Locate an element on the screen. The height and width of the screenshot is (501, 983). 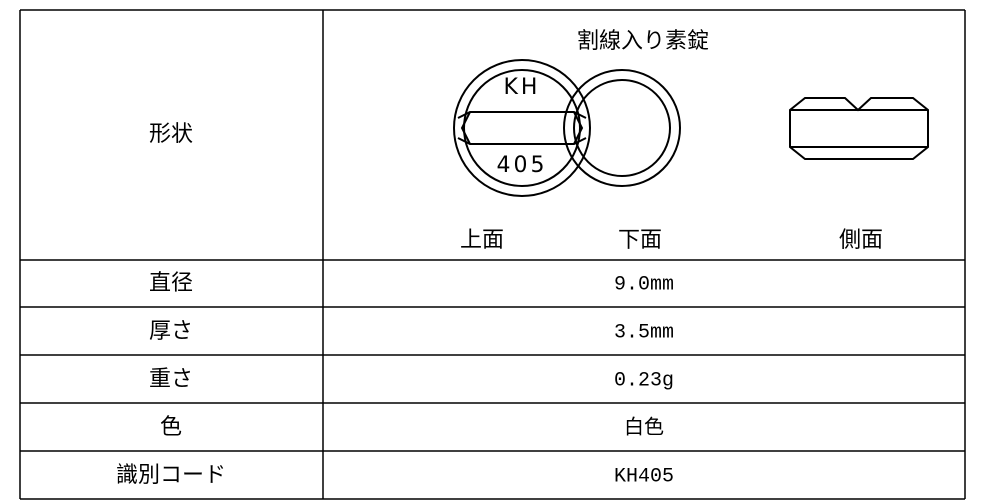
imprint: KH is located at coordinates (522, 87).